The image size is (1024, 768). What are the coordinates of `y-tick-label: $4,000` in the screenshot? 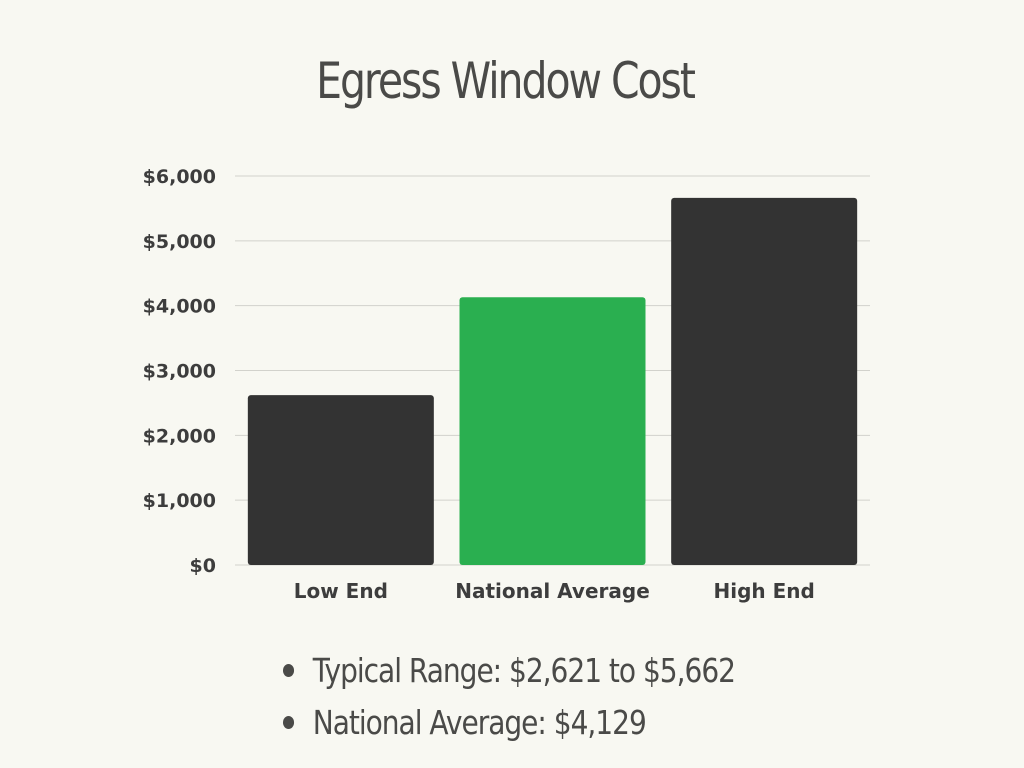 It's located at (179, 307).